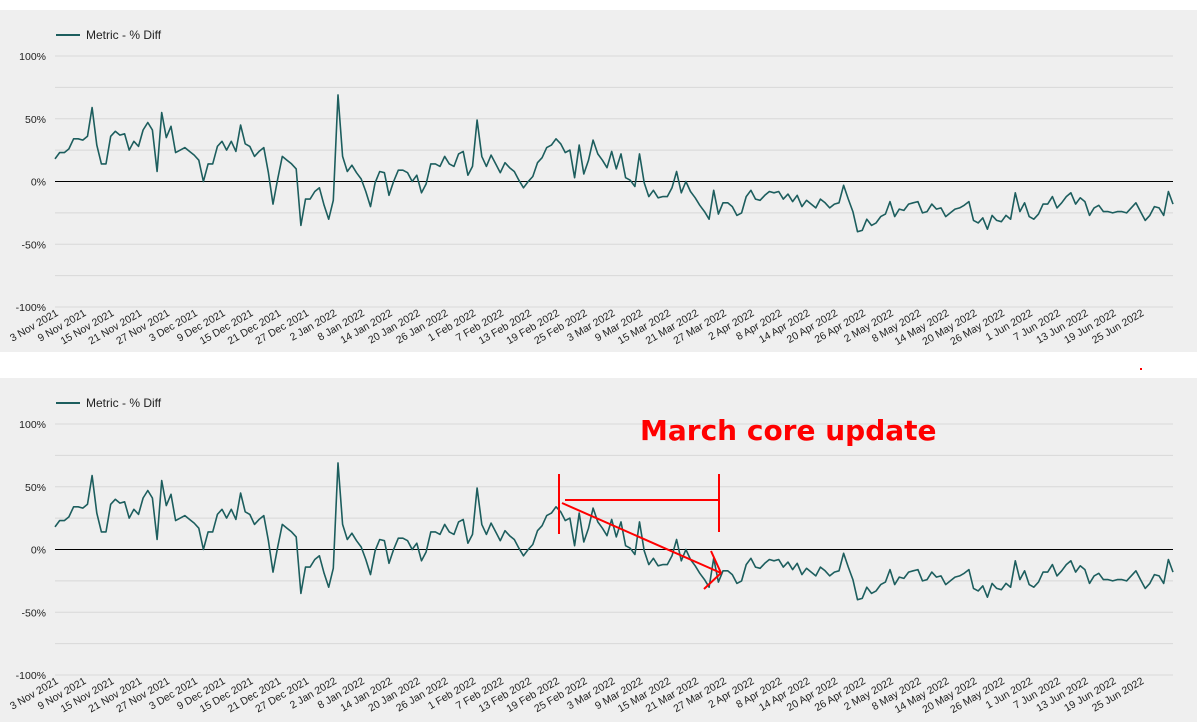 The height and width of the screenshot is (724, 1203). Describe the element at coordinates (35, 120) in the screenshot. I see `top-y-tick-label: 50%` at that location.